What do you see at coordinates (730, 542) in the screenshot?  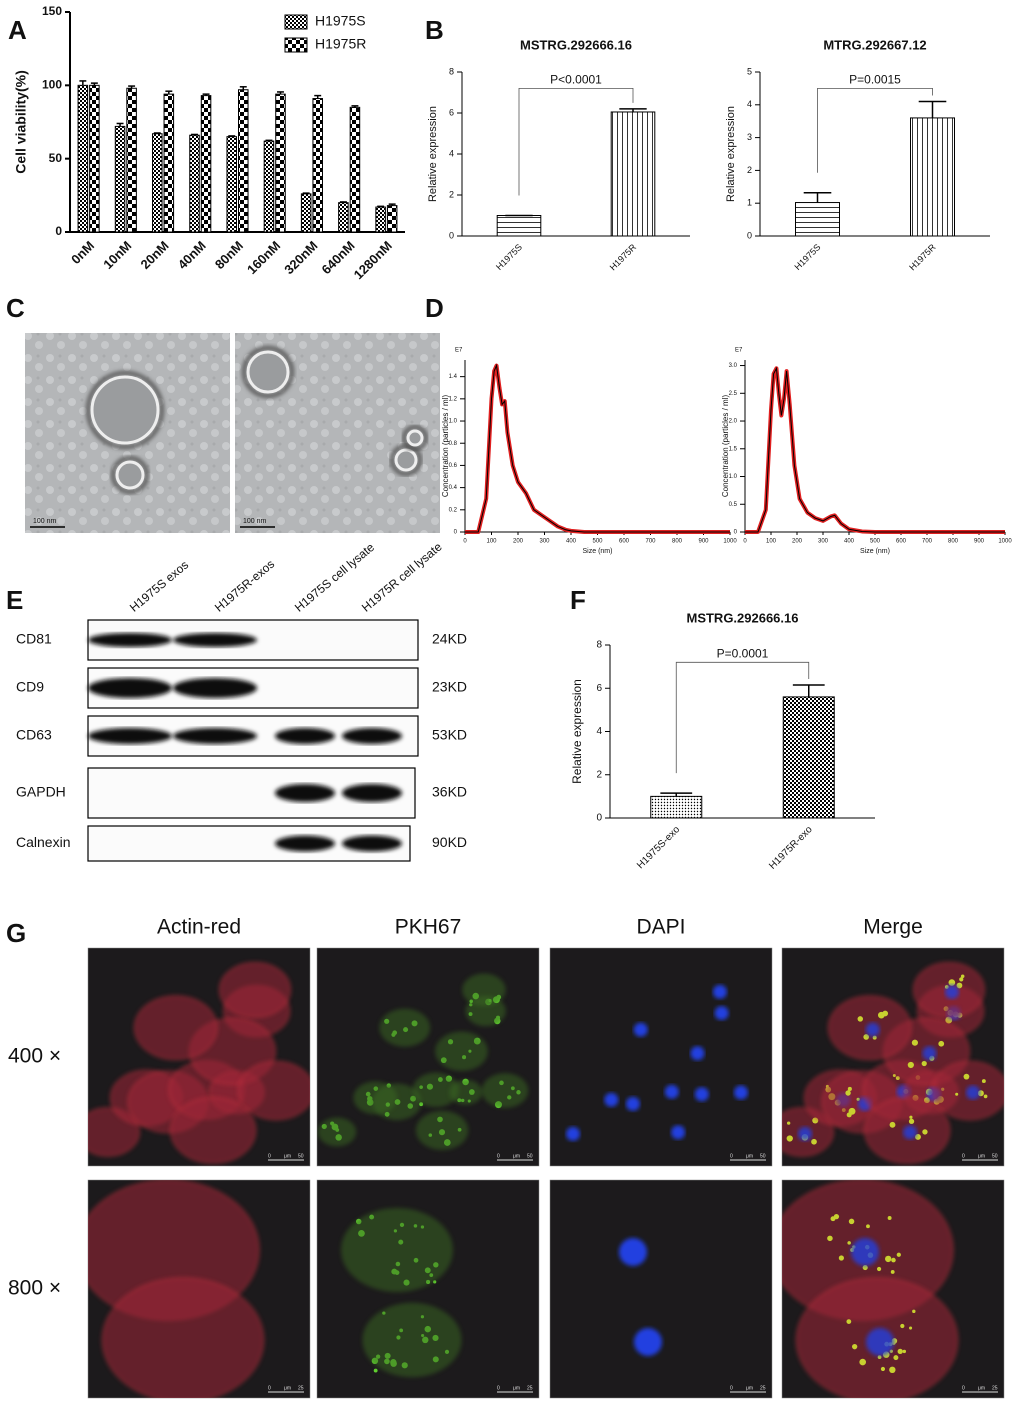 I see `x-tick-label: 1000` at bounding box center [730, 542].